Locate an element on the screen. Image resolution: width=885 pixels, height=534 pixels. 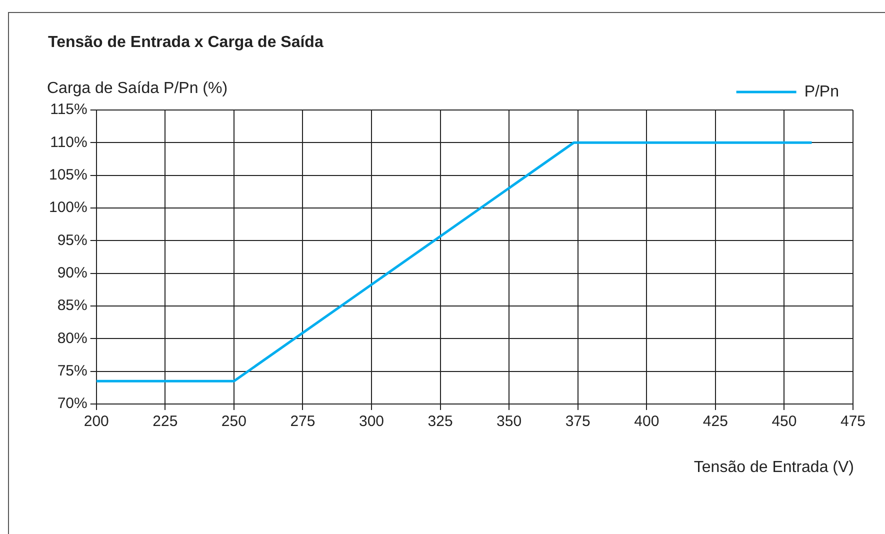
legend-label: P/Pn is located at coordinates (821, 91).